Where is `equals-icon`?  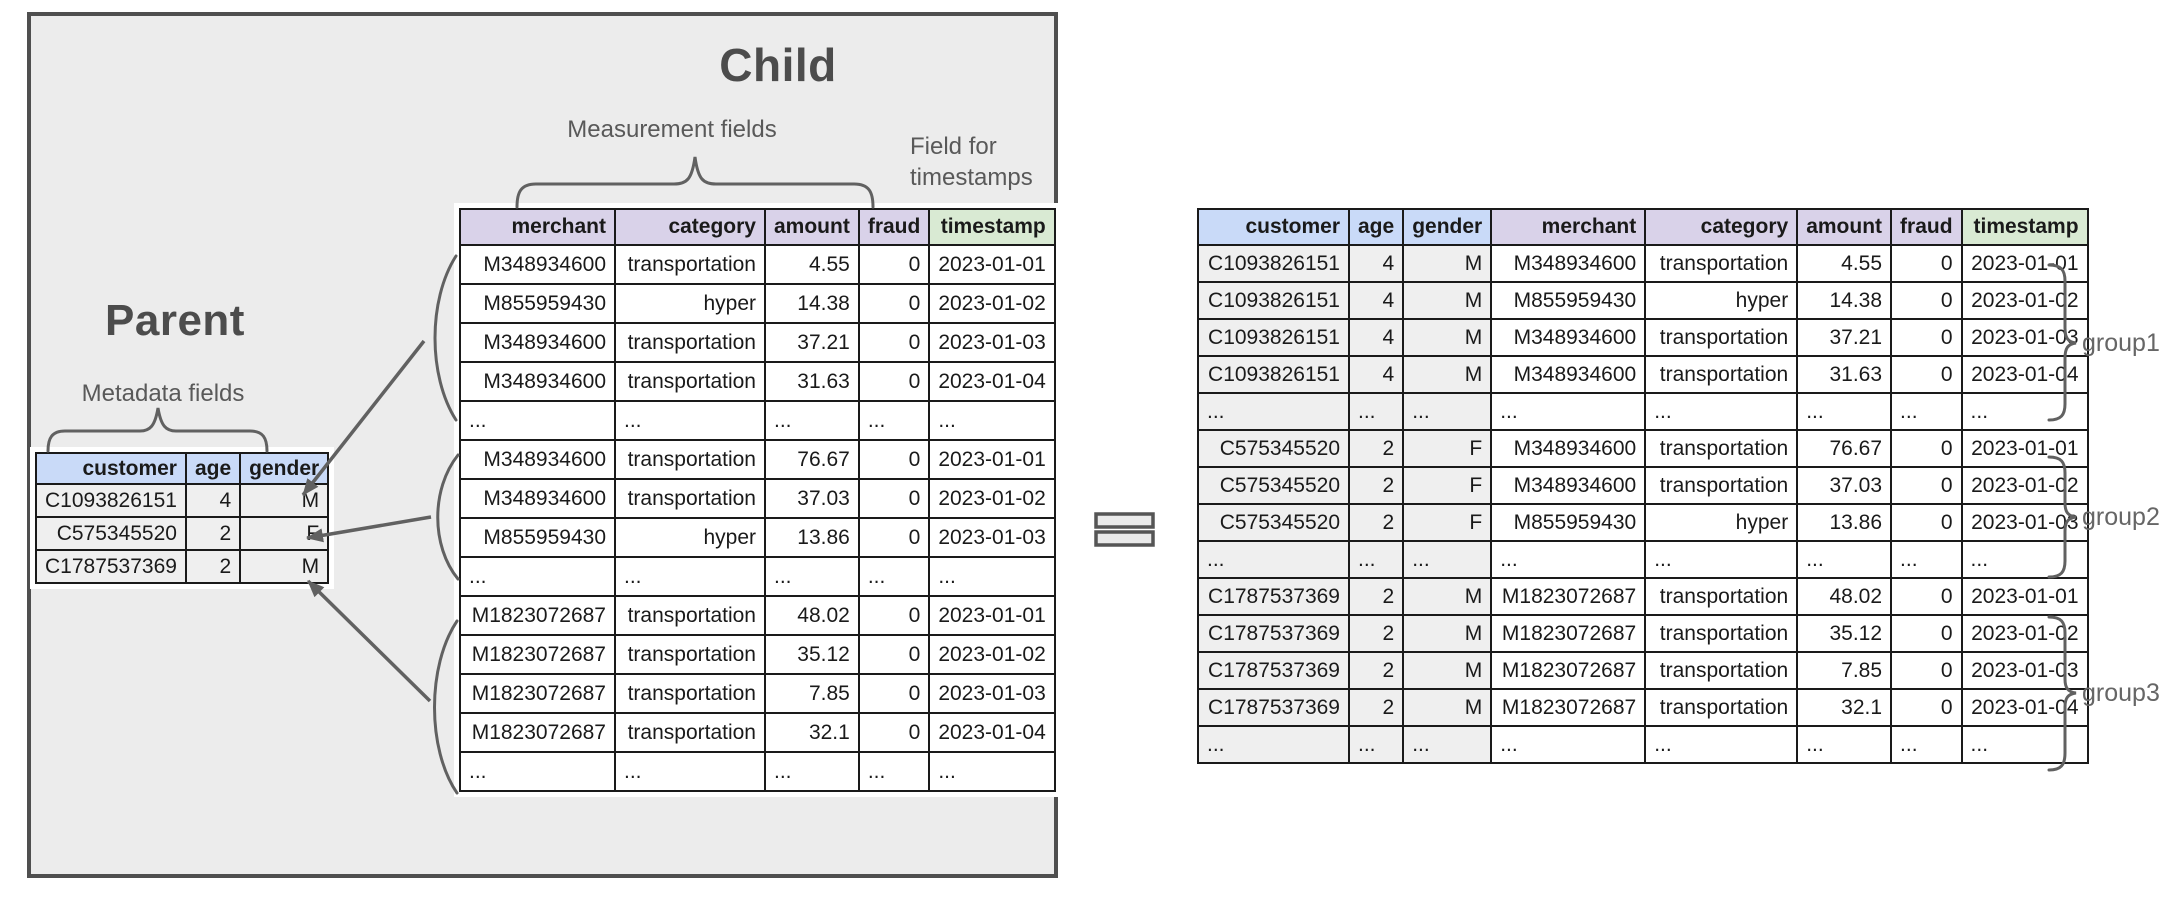 equals-icon is located at coordinates (1124, 529).